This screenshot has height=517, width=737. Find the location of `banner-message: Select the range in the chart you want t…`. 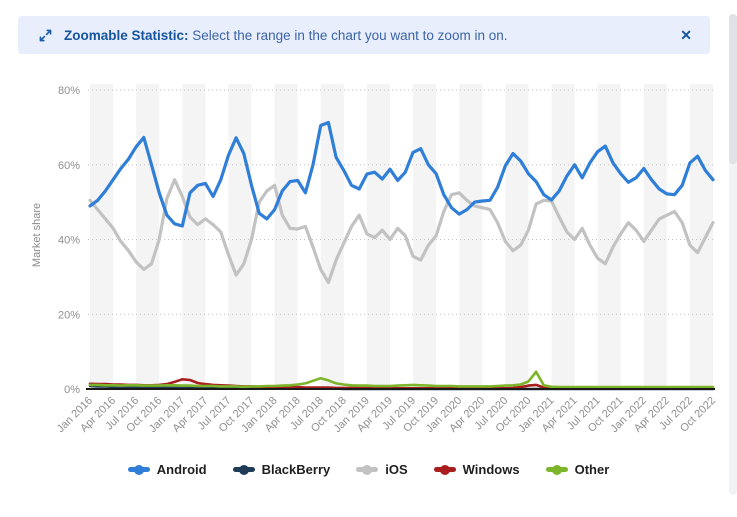

banner-message: Select the range in the chart you want t… is located at coordinates (348, 35).